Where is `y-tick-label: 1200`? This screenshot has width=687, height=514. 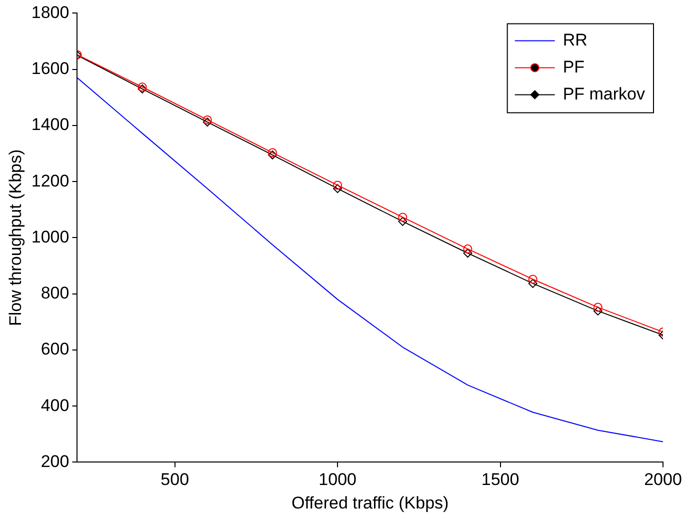 y-tick-label: 1200 is located at coordinates (50, 180).